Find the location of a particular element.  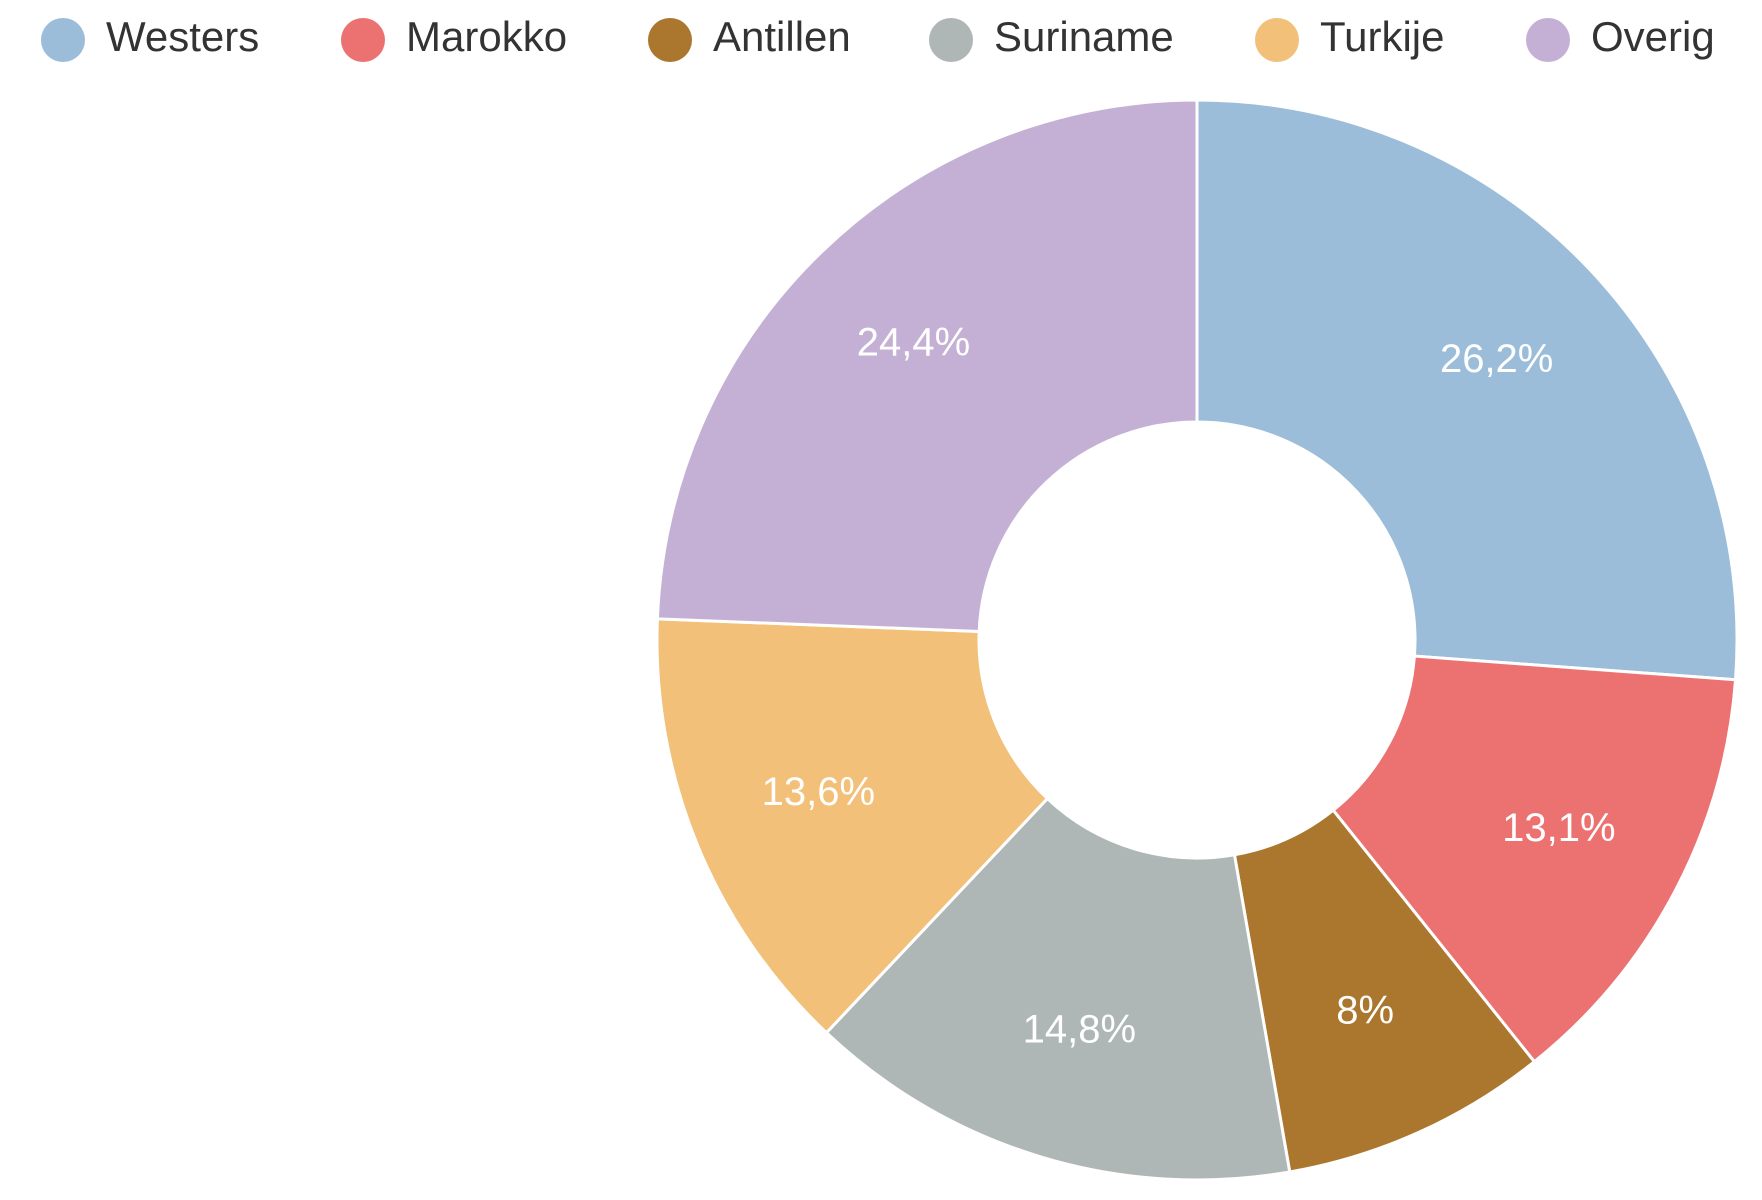

legend-label: Westers is located at coordinates (182, 36).